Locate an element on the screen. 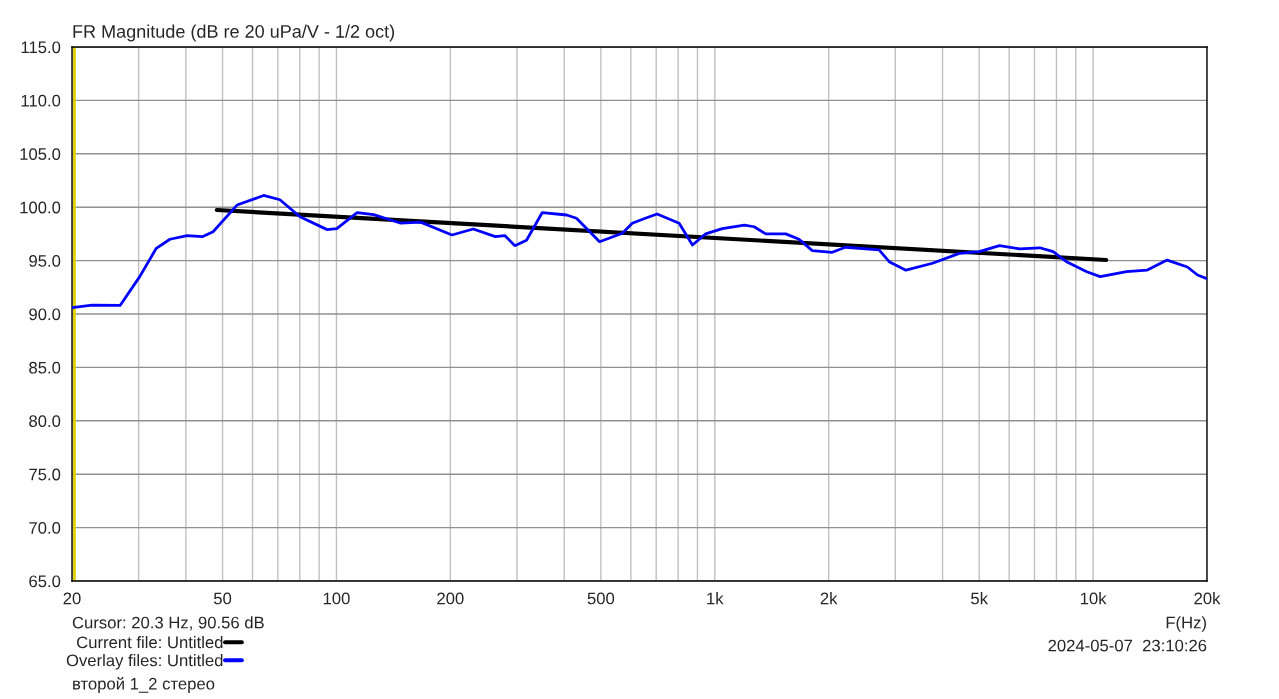  y-tick-label: 65.0 is located at coordinates (45, 581).